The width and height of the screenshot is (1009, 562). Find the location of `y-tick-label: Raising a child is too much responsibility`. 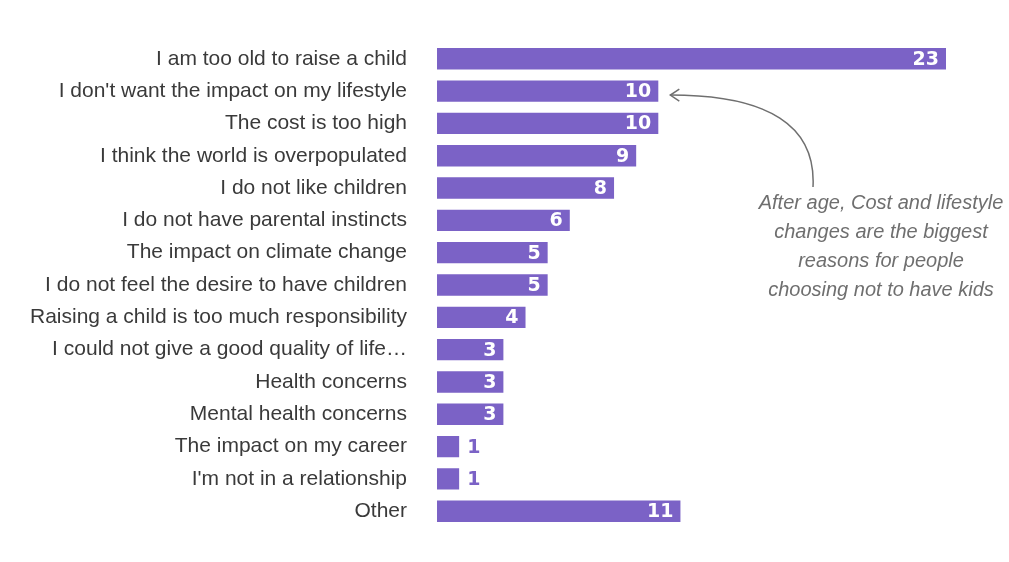

y-tick-label: Raising a child is too much responsibility is located at coordinates (218, 316).